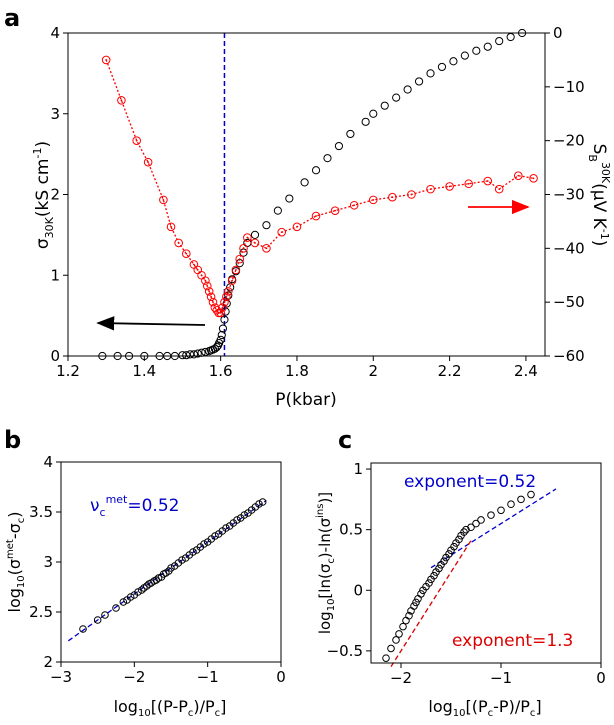 This screenshot has width=614, height=725. Describe the element at coordinates (450, 371) in the screenshot. I see `x-tick-label: 2.2` at that location.